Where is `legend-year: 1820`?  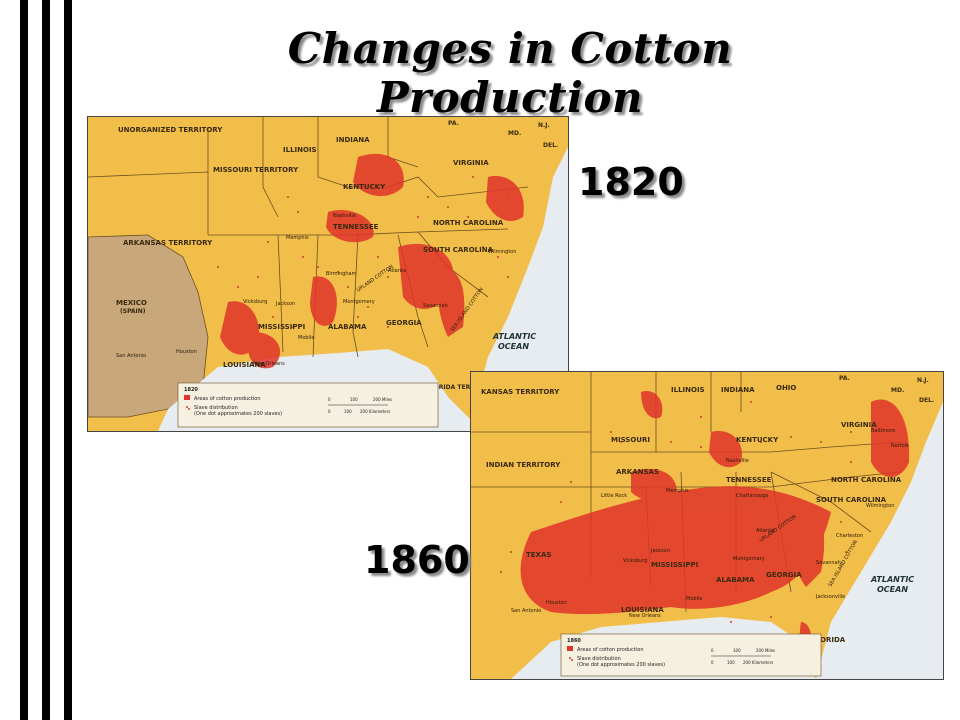 legend-year: 1820 is located at coordinates (191, 390).